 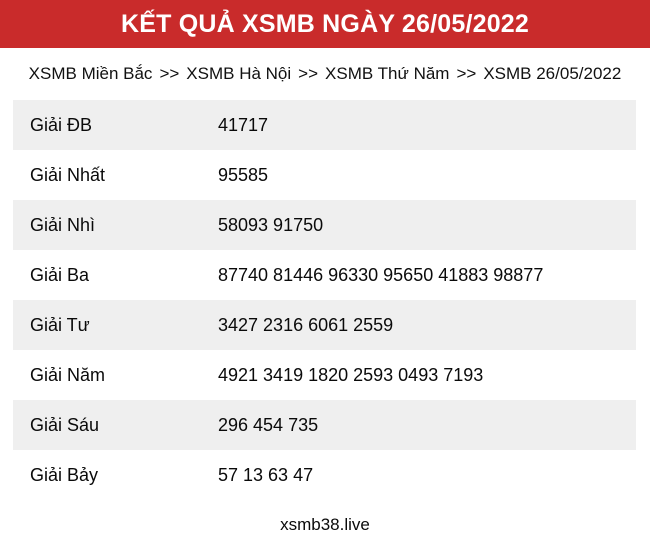 What do you see at coordinates (381, 274) in the screenshot?
I see `prize-numbers: 87740 81446 96330 95650 41883 98877` at bounding box center [381, 274].